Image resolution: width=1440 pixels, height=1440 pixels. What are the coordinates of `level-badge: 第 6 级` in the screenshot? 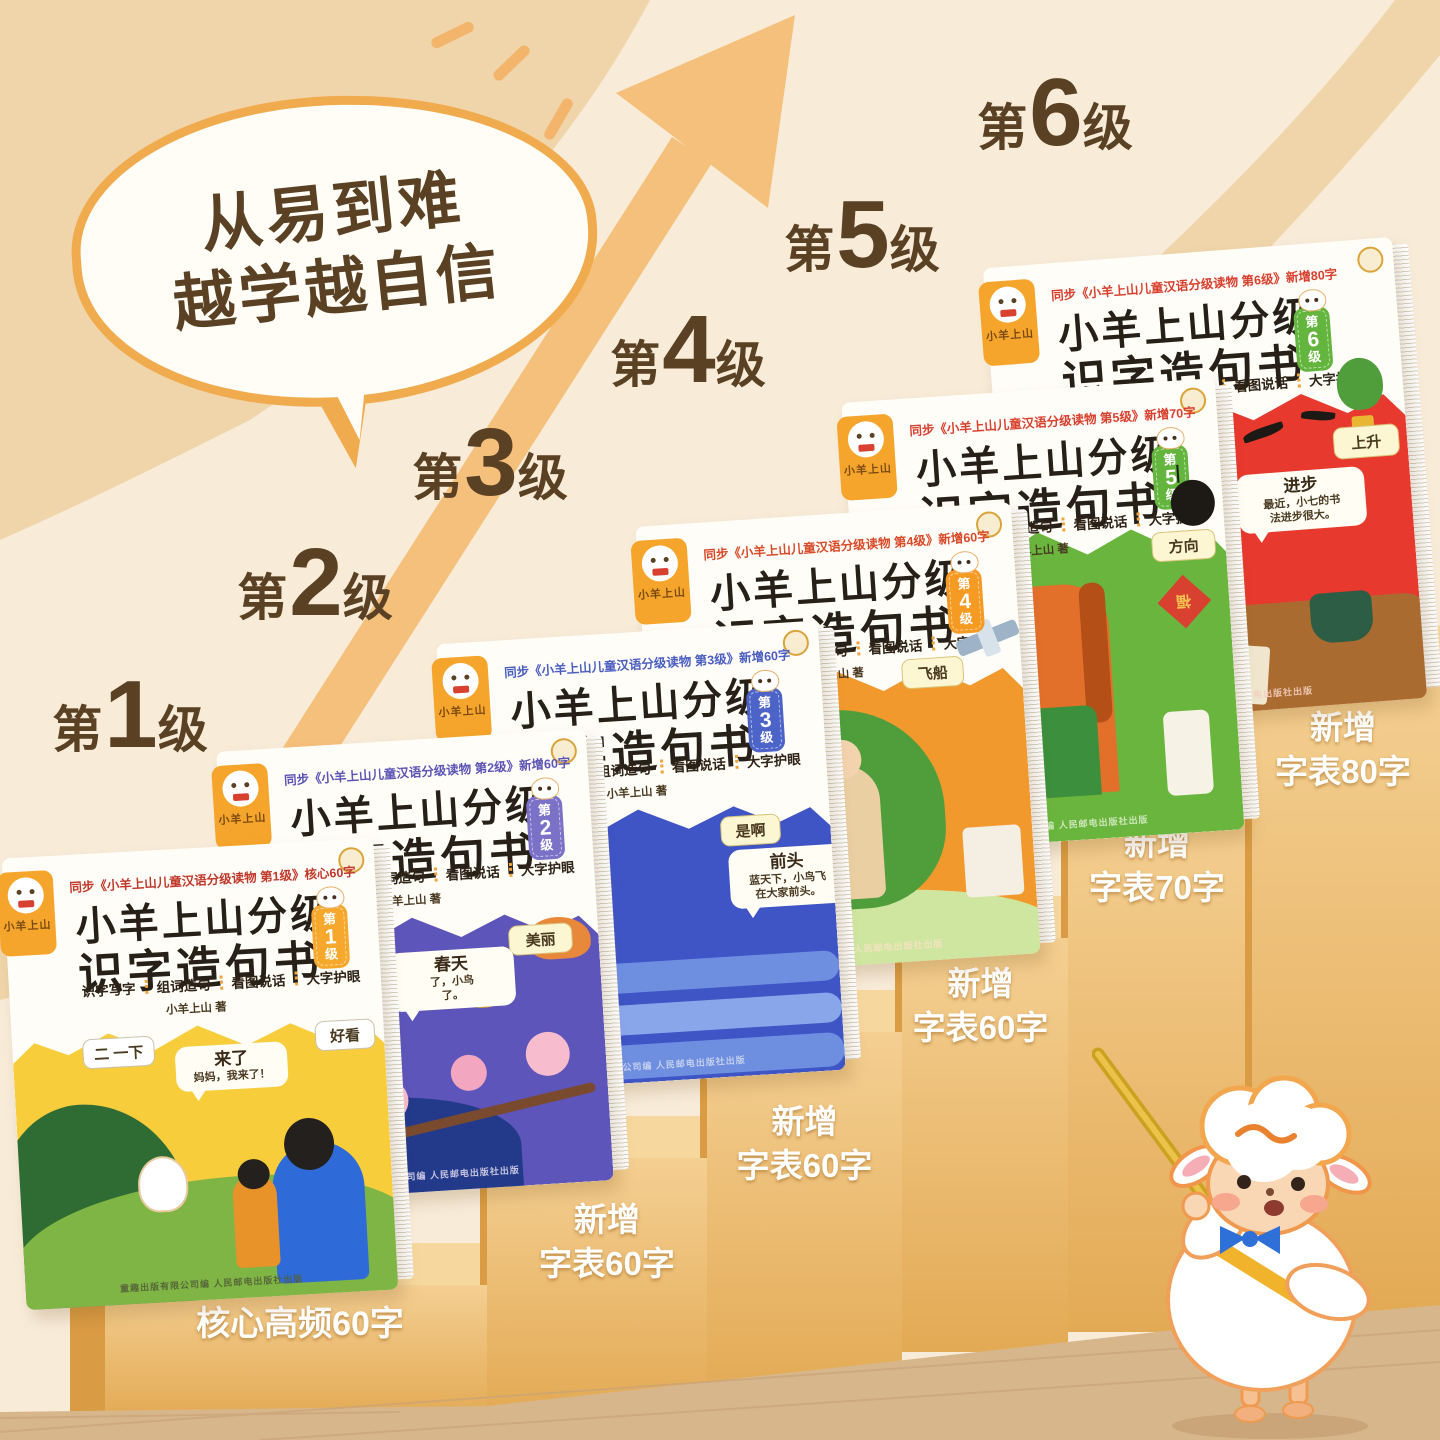 It's located at (1313, 339).